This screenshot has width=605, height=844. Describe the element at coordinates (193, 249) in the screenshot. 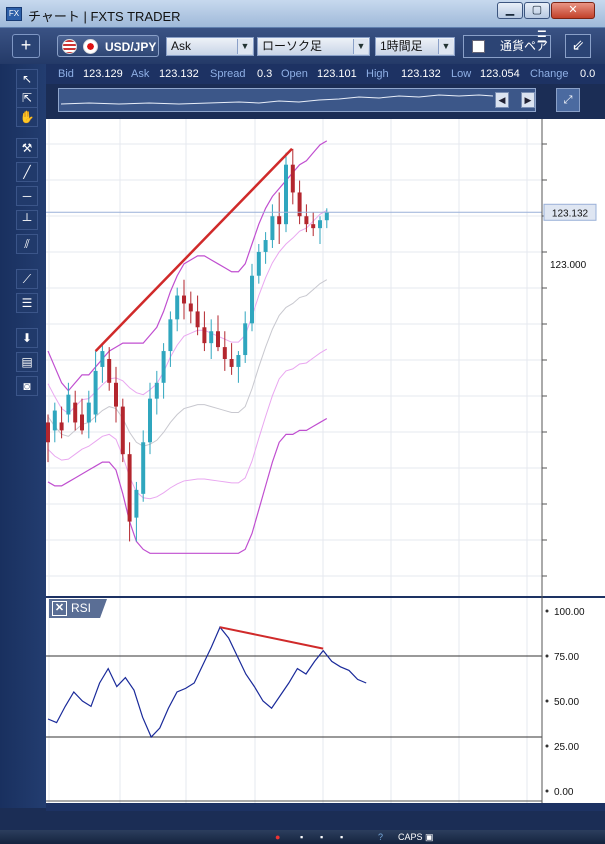

I see `trend-lines` at that location.